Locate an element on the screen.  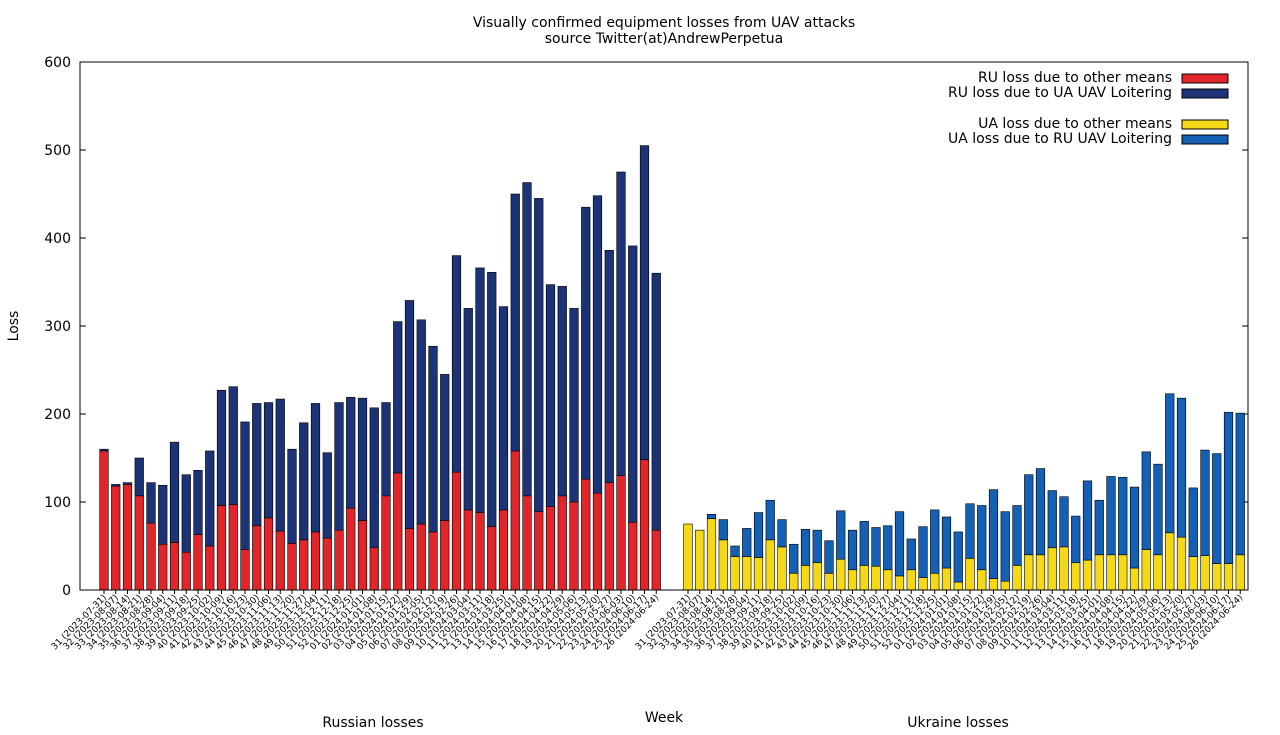
legend-label: RU loss due to other means is located at coordinates (1075, 78).